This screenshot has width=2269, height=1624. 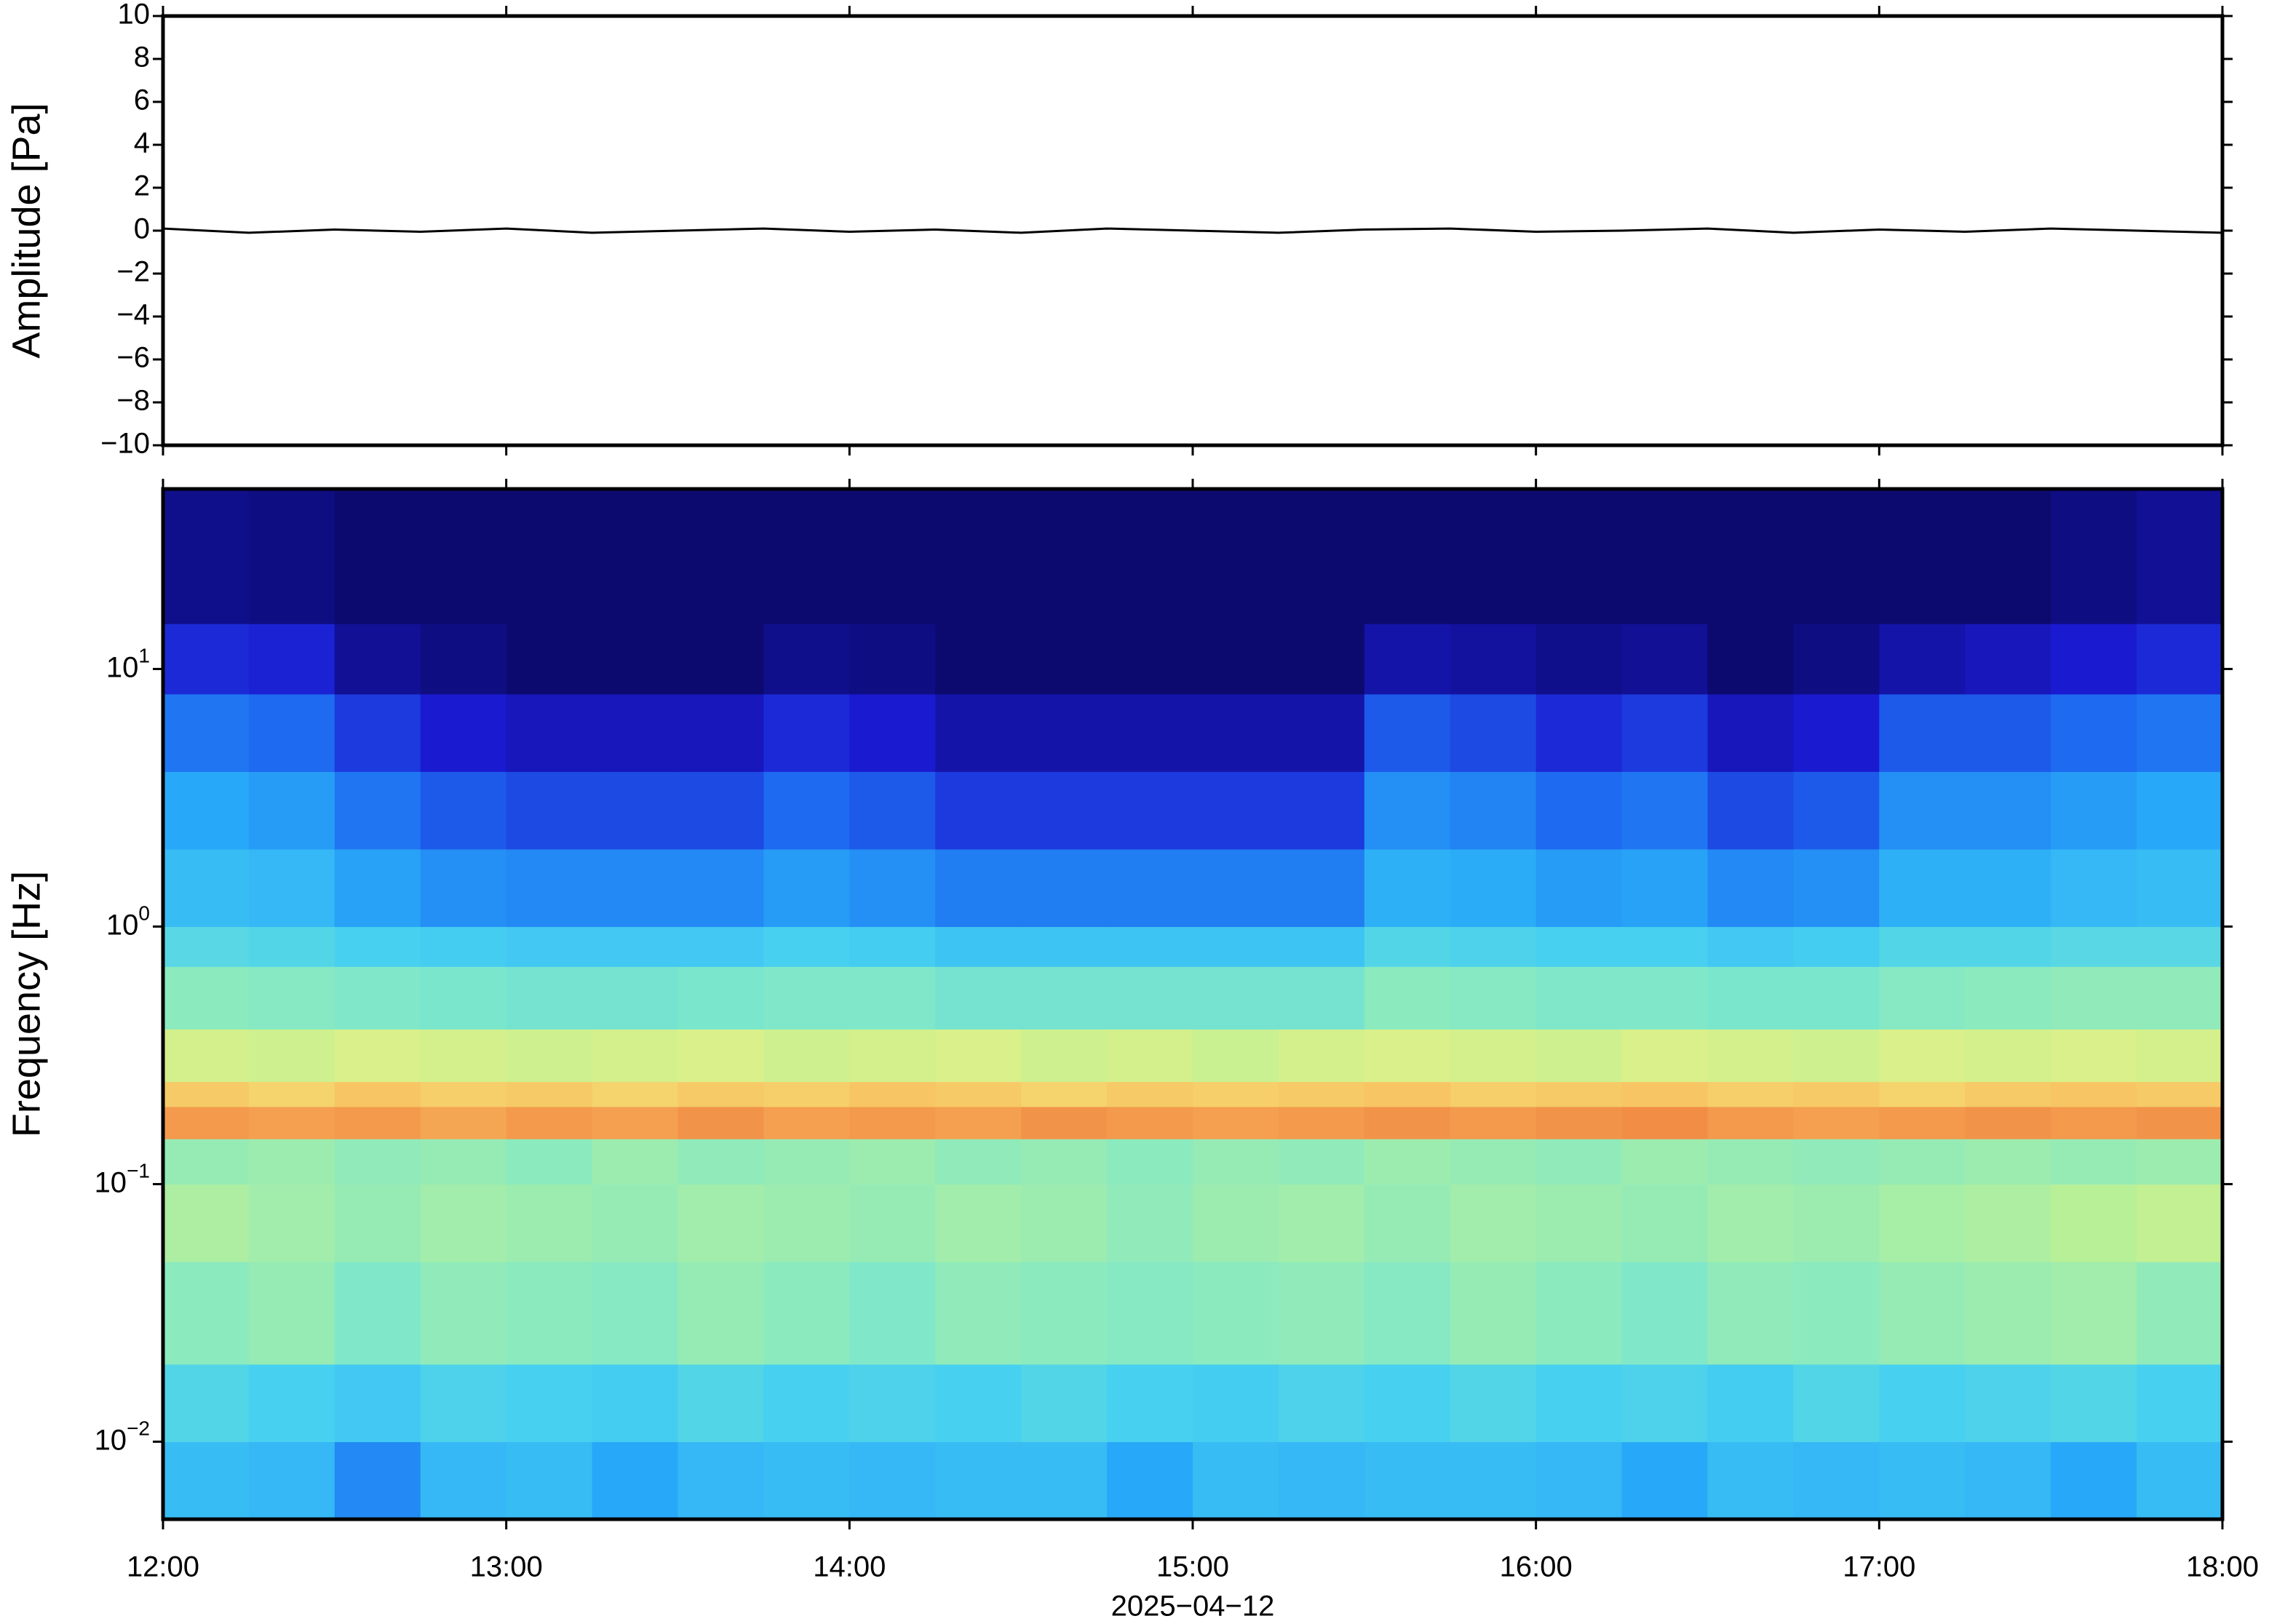 I want to click on y-tick-label: −2, so click(x=133, y=272).